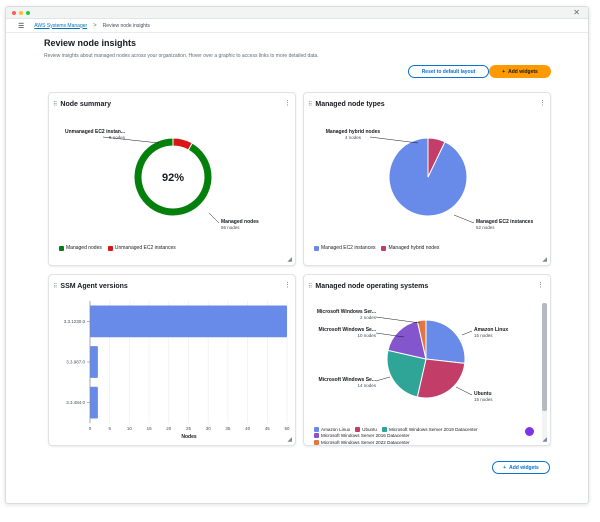  Describe the element at coordinates (94, 286) in the screenshot. I see `widget-title: SSM Agent versions` at that location.